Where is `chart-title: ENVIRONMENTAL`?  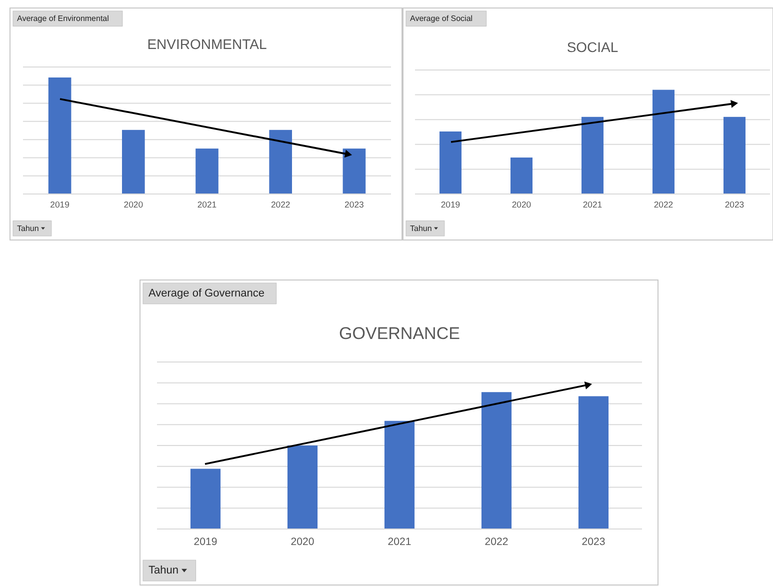
chart-title: ENVIRONMENTAL is located at coordinates (207, 44).